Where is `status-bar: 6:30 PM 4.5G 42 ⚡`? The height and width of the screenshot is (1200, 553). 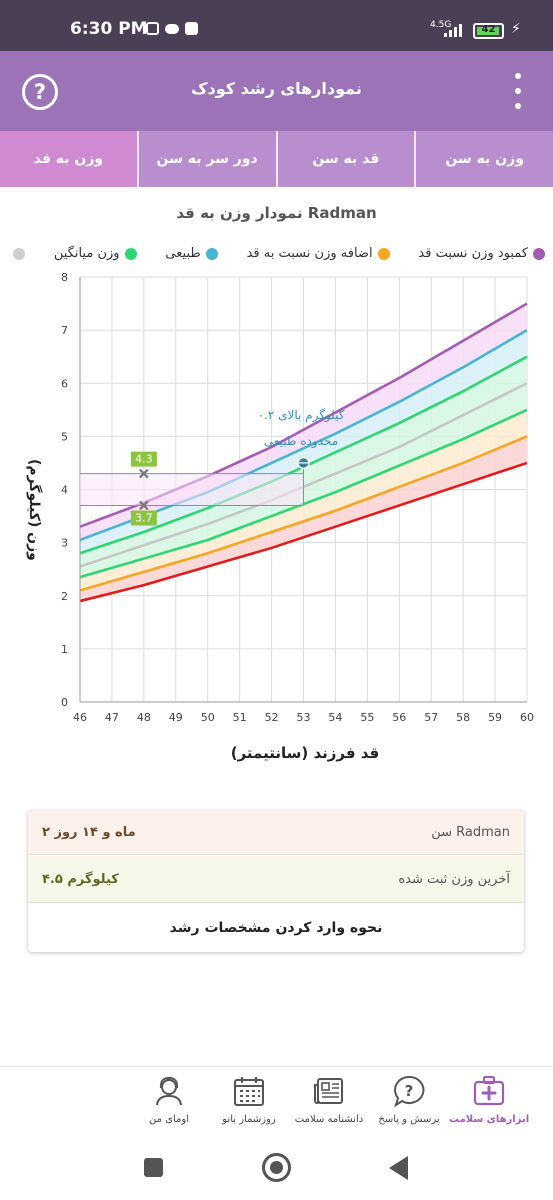
status-bar: 6:30 PM 4.5G 42 ⚡ is located at coordinates (276, 25).